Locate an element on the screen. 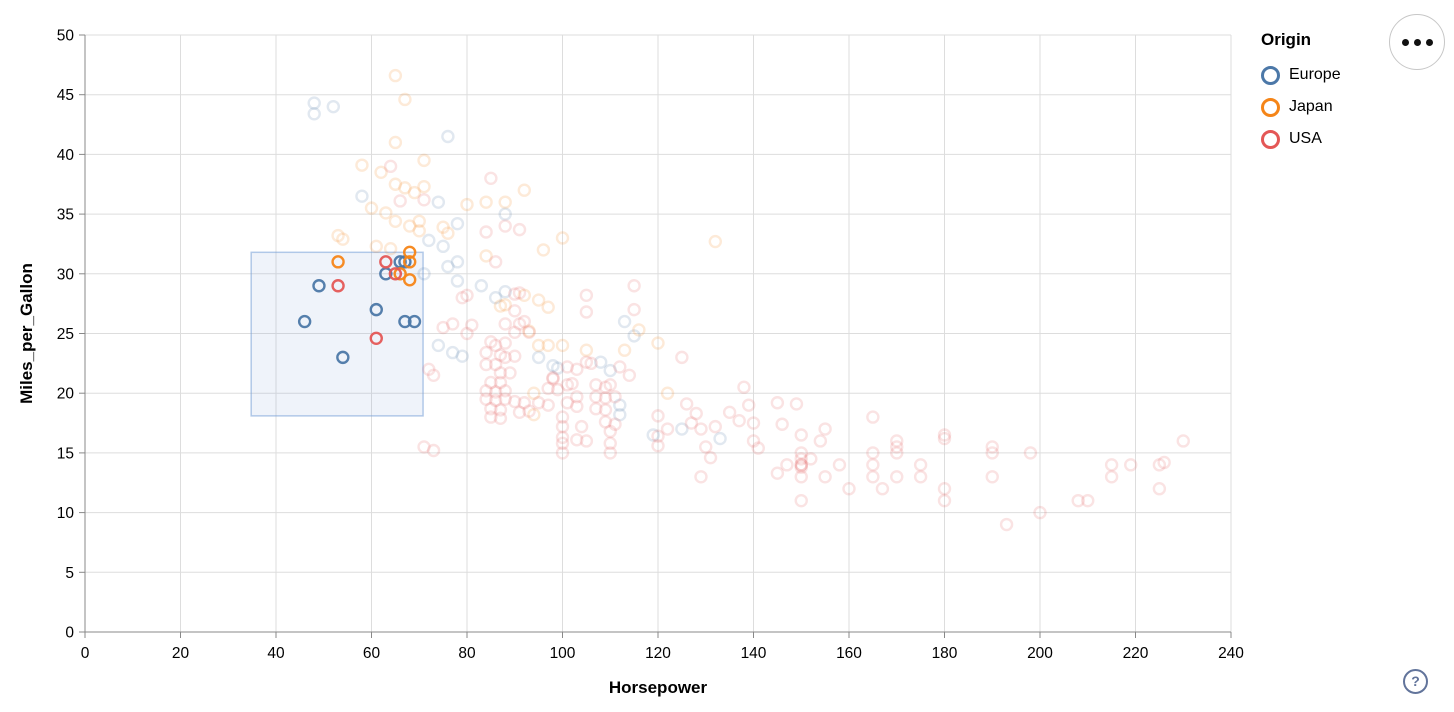 Image resolution: width=1454 pixels, height=712 pixels. help-icon: ? is located at coordinates (1415, 681).